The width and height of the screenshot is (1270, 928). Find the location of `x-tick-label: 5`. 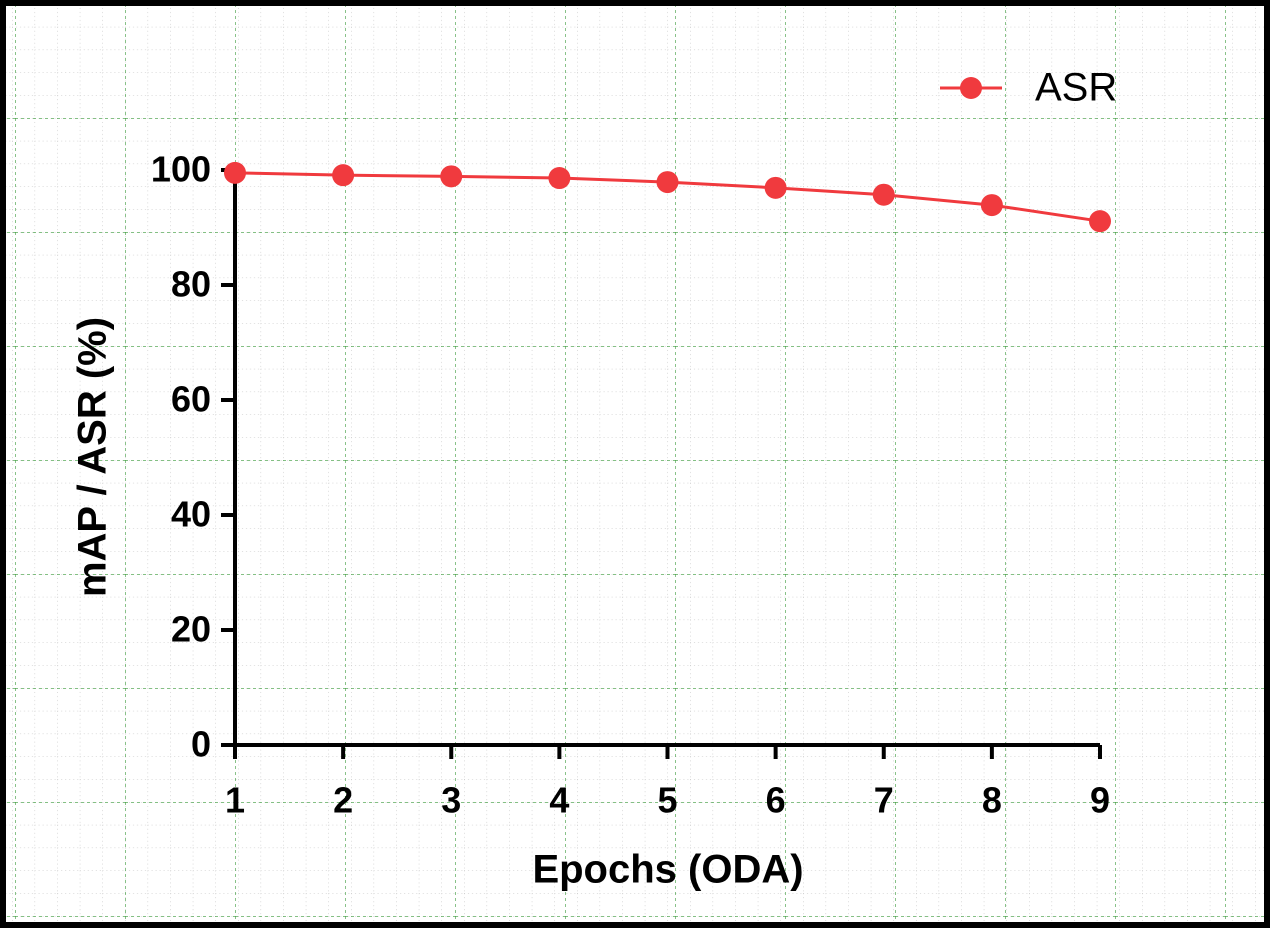

x-tick-label: 5 is located at coordinates (667, 800).